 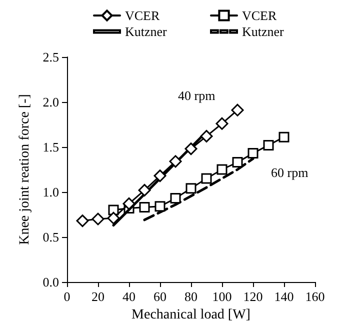 What do you see at coordinates (24, 169) in the screenshot?
I see `y-axis-title: Knee joint reation force [-]` at bounding box center [24, 169].